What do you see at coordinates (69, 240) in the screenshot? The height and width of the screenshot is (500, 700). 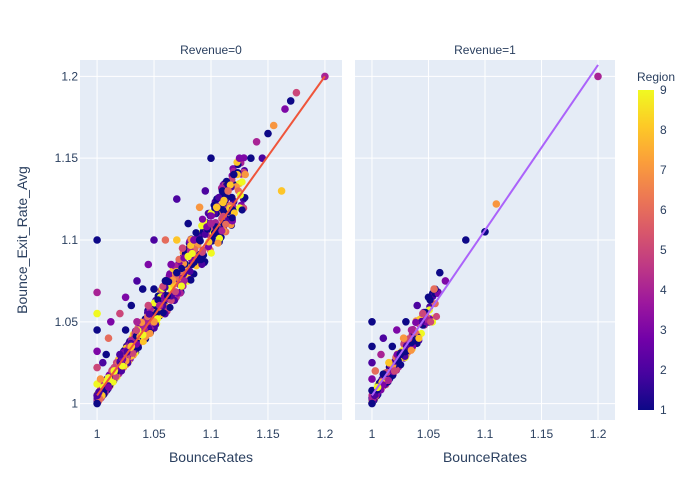 I see `y-tick-label: 1.1` at bounding box center [69, 240].